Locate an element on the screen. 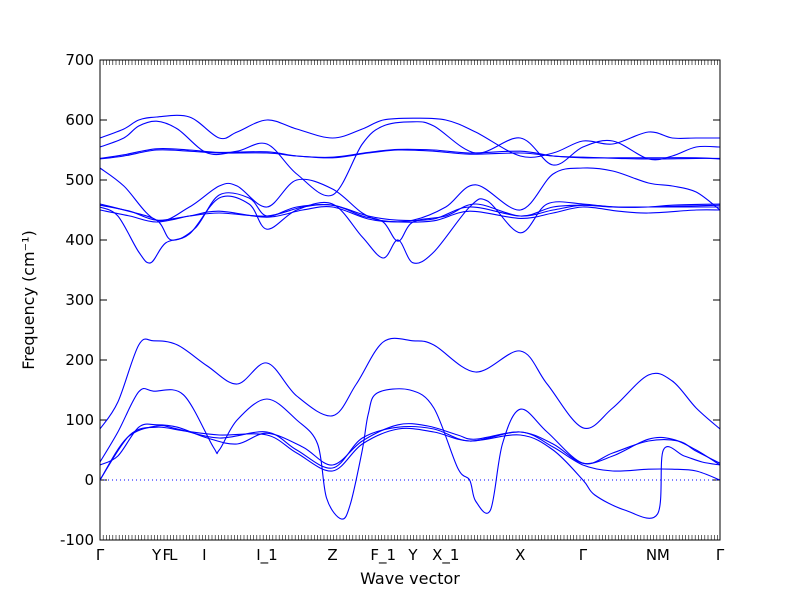 The image size is (800, 600). kpoint-label: L is located at coordinates (173, 555).